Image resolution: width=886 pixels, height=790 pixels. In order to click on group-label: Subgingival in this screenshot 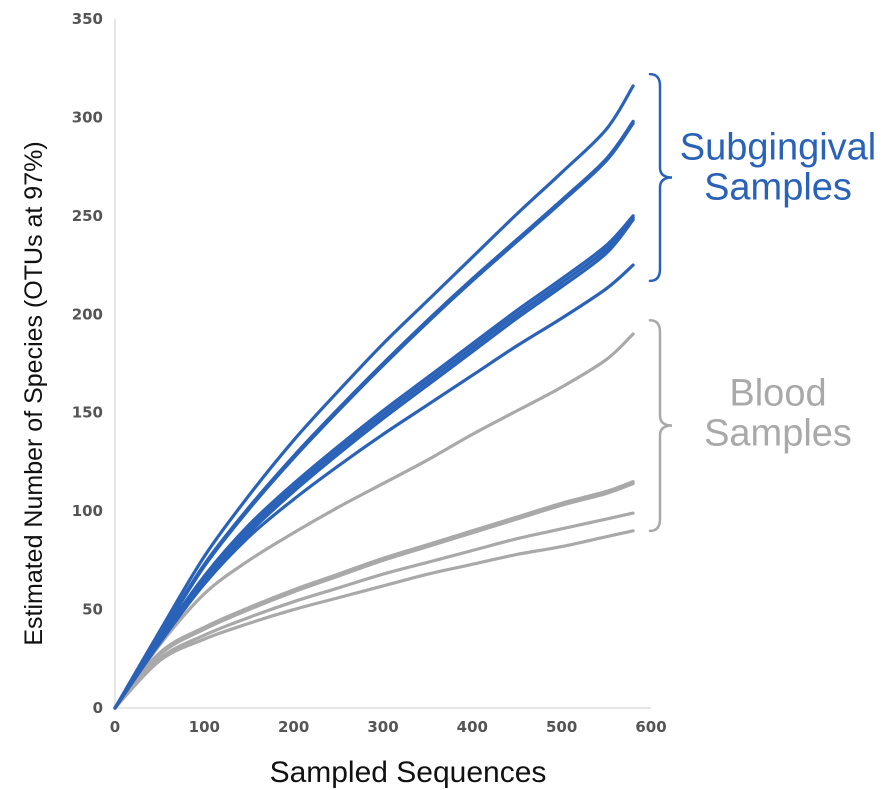, I will do `click(778, 148)`.